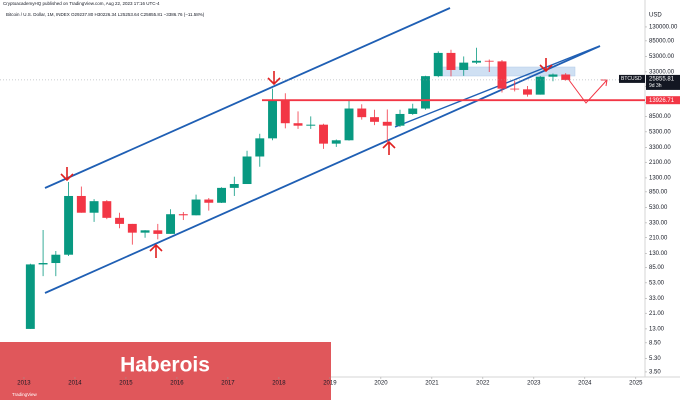 The height and width of the screenshot is (401, 680). What do you see at coordinates (165, 365) in the screenshot?
I see `banner-text: Haberois` at bounding box center [165, 365].